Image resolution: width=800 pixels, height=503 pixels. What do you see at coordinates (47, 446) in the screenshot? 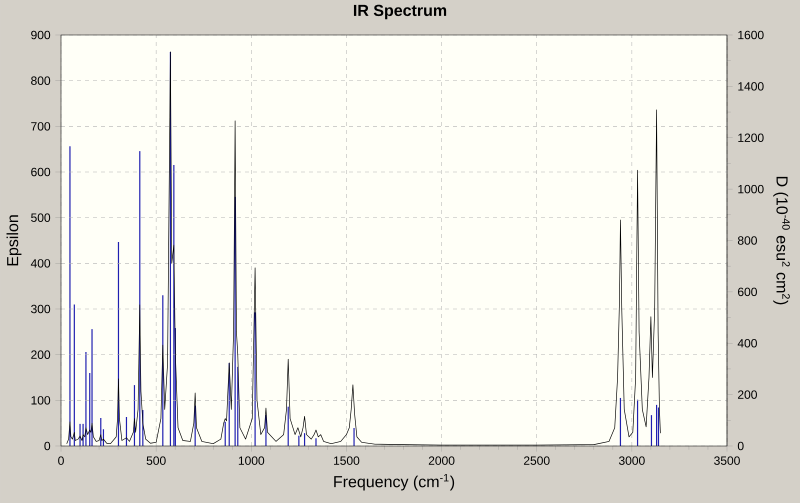
I see `y-tick-label: 0` at bounding box center [47, 446].